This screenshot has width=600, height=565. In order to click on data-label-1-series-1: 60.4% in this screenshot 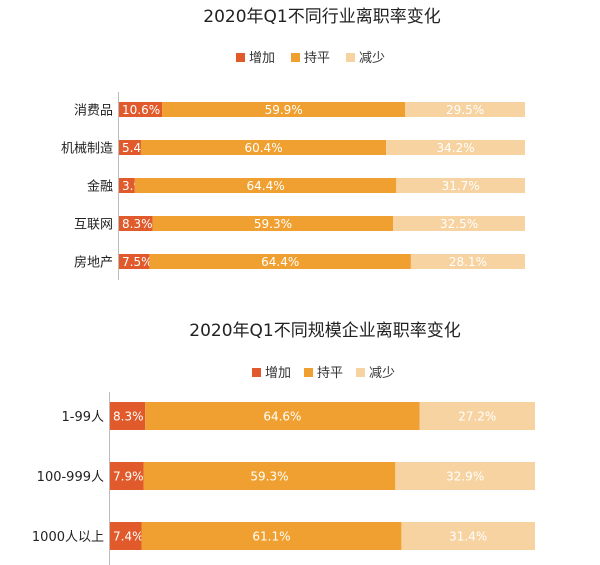, I will do `click(263, 148)`.